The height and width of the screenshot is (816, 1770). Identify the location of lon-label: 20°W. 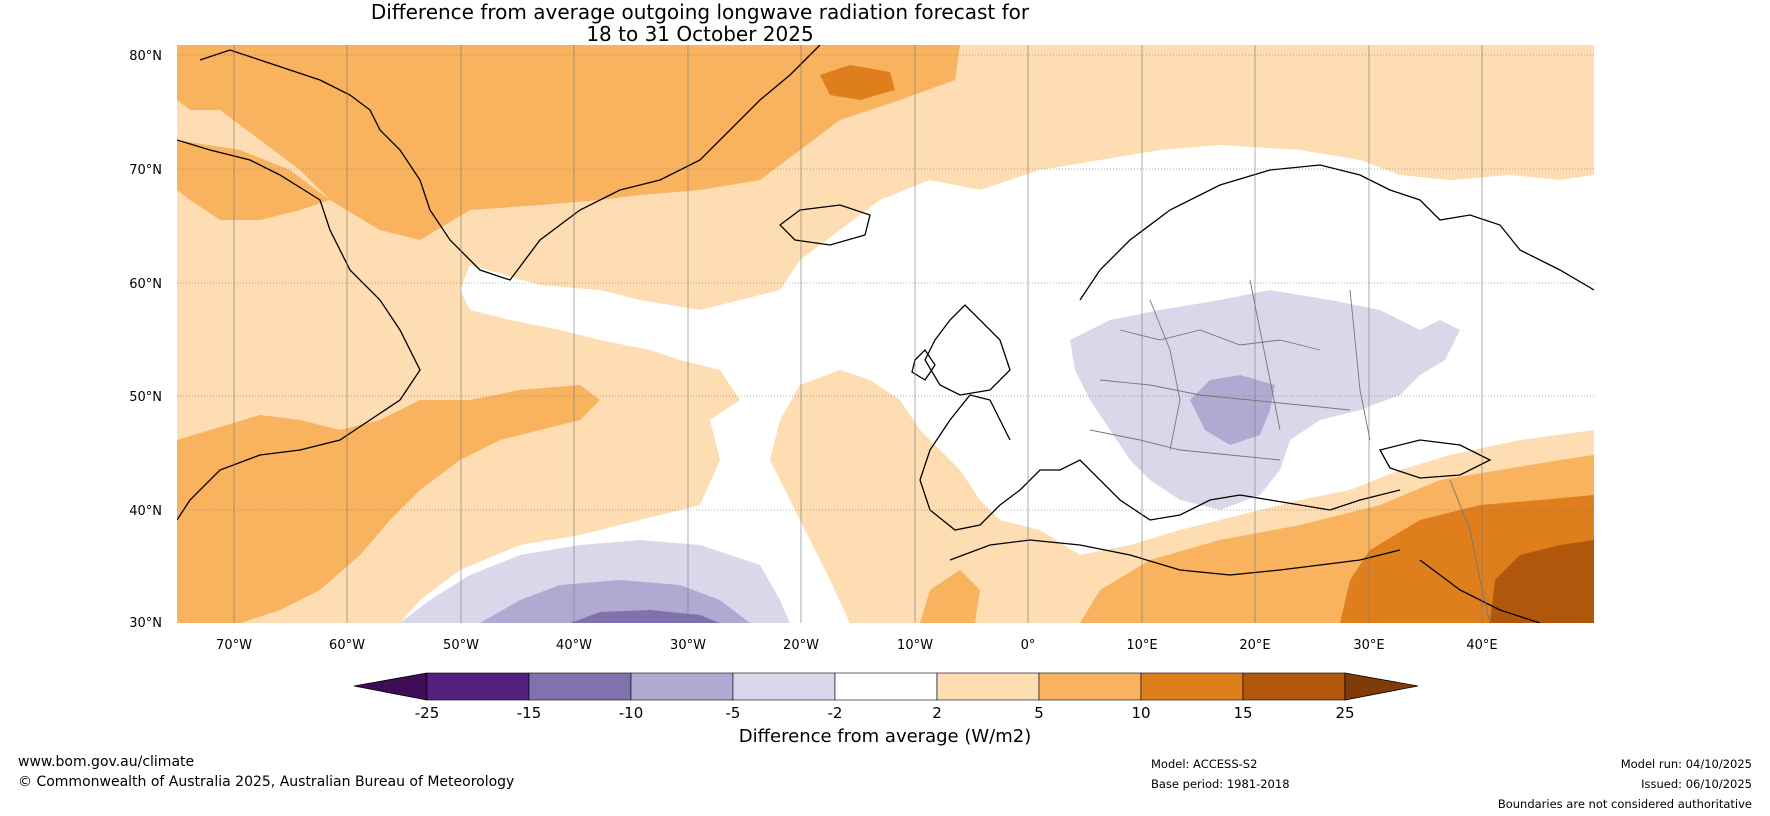
(801, 645).